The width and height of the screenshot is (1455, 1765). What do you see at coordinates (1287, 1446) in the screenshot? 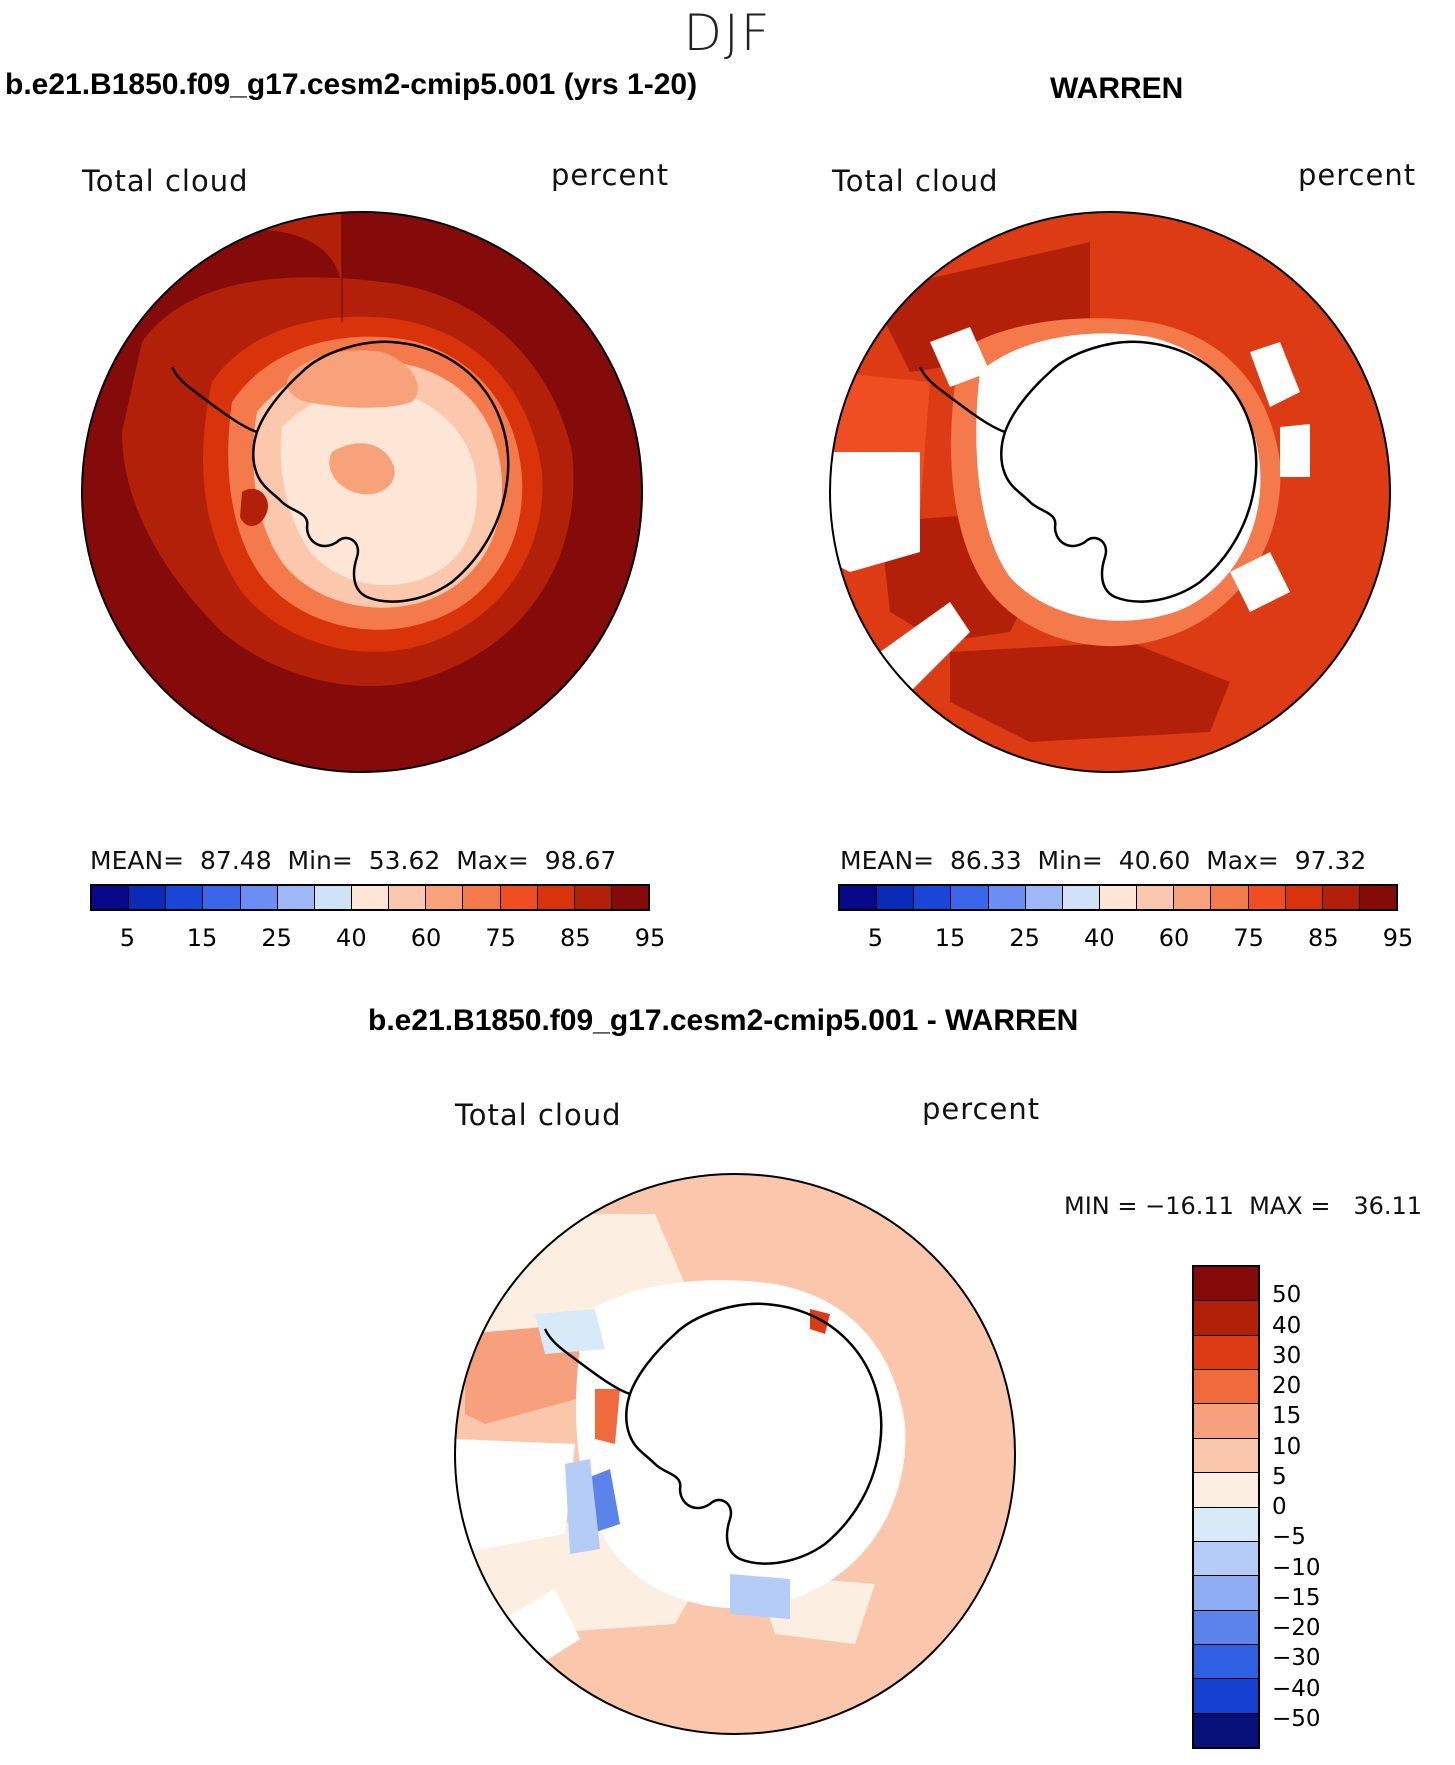
I see `colorbar-tick-label: 10` at bounding box center [1287, 1446].